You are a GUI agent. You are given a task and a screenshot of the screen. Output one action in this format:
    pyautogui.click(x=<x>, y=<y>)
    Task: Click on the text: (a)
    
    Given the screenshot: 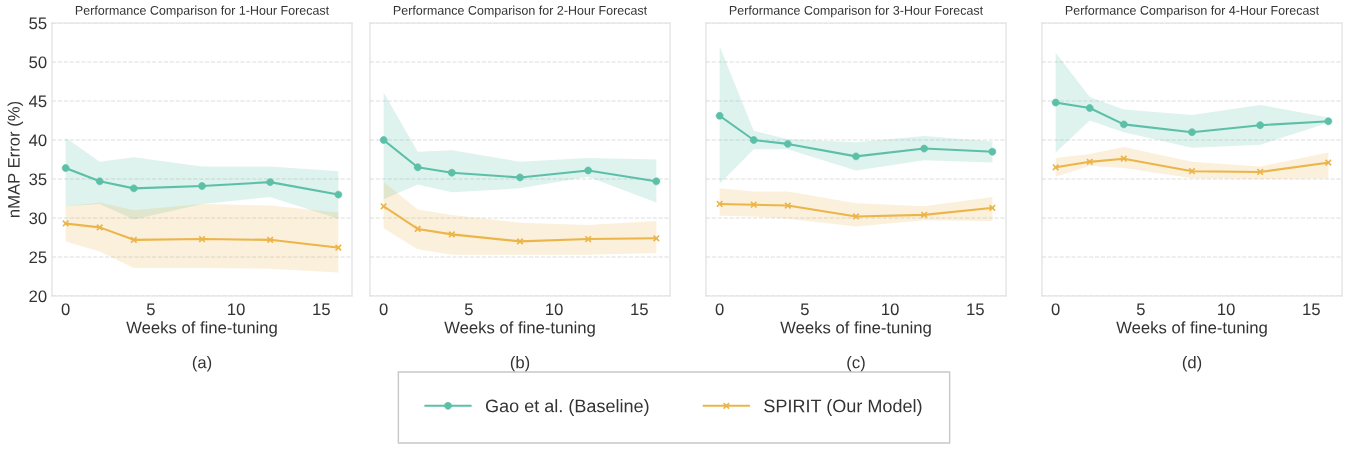 What is the action you would take?
    pyautogui.click(x=202, y=364)
    